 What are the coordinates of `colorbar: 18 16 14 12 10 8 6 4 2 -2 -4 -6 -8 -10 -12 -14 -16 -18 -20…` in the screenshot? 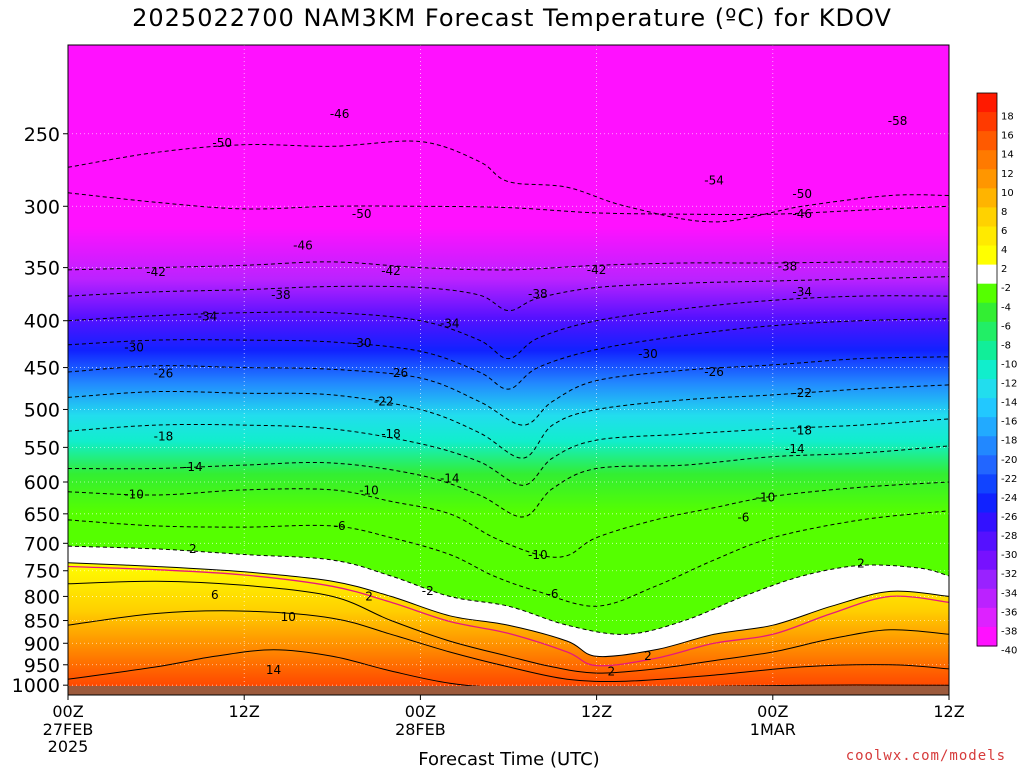 It's located at (996, 374).